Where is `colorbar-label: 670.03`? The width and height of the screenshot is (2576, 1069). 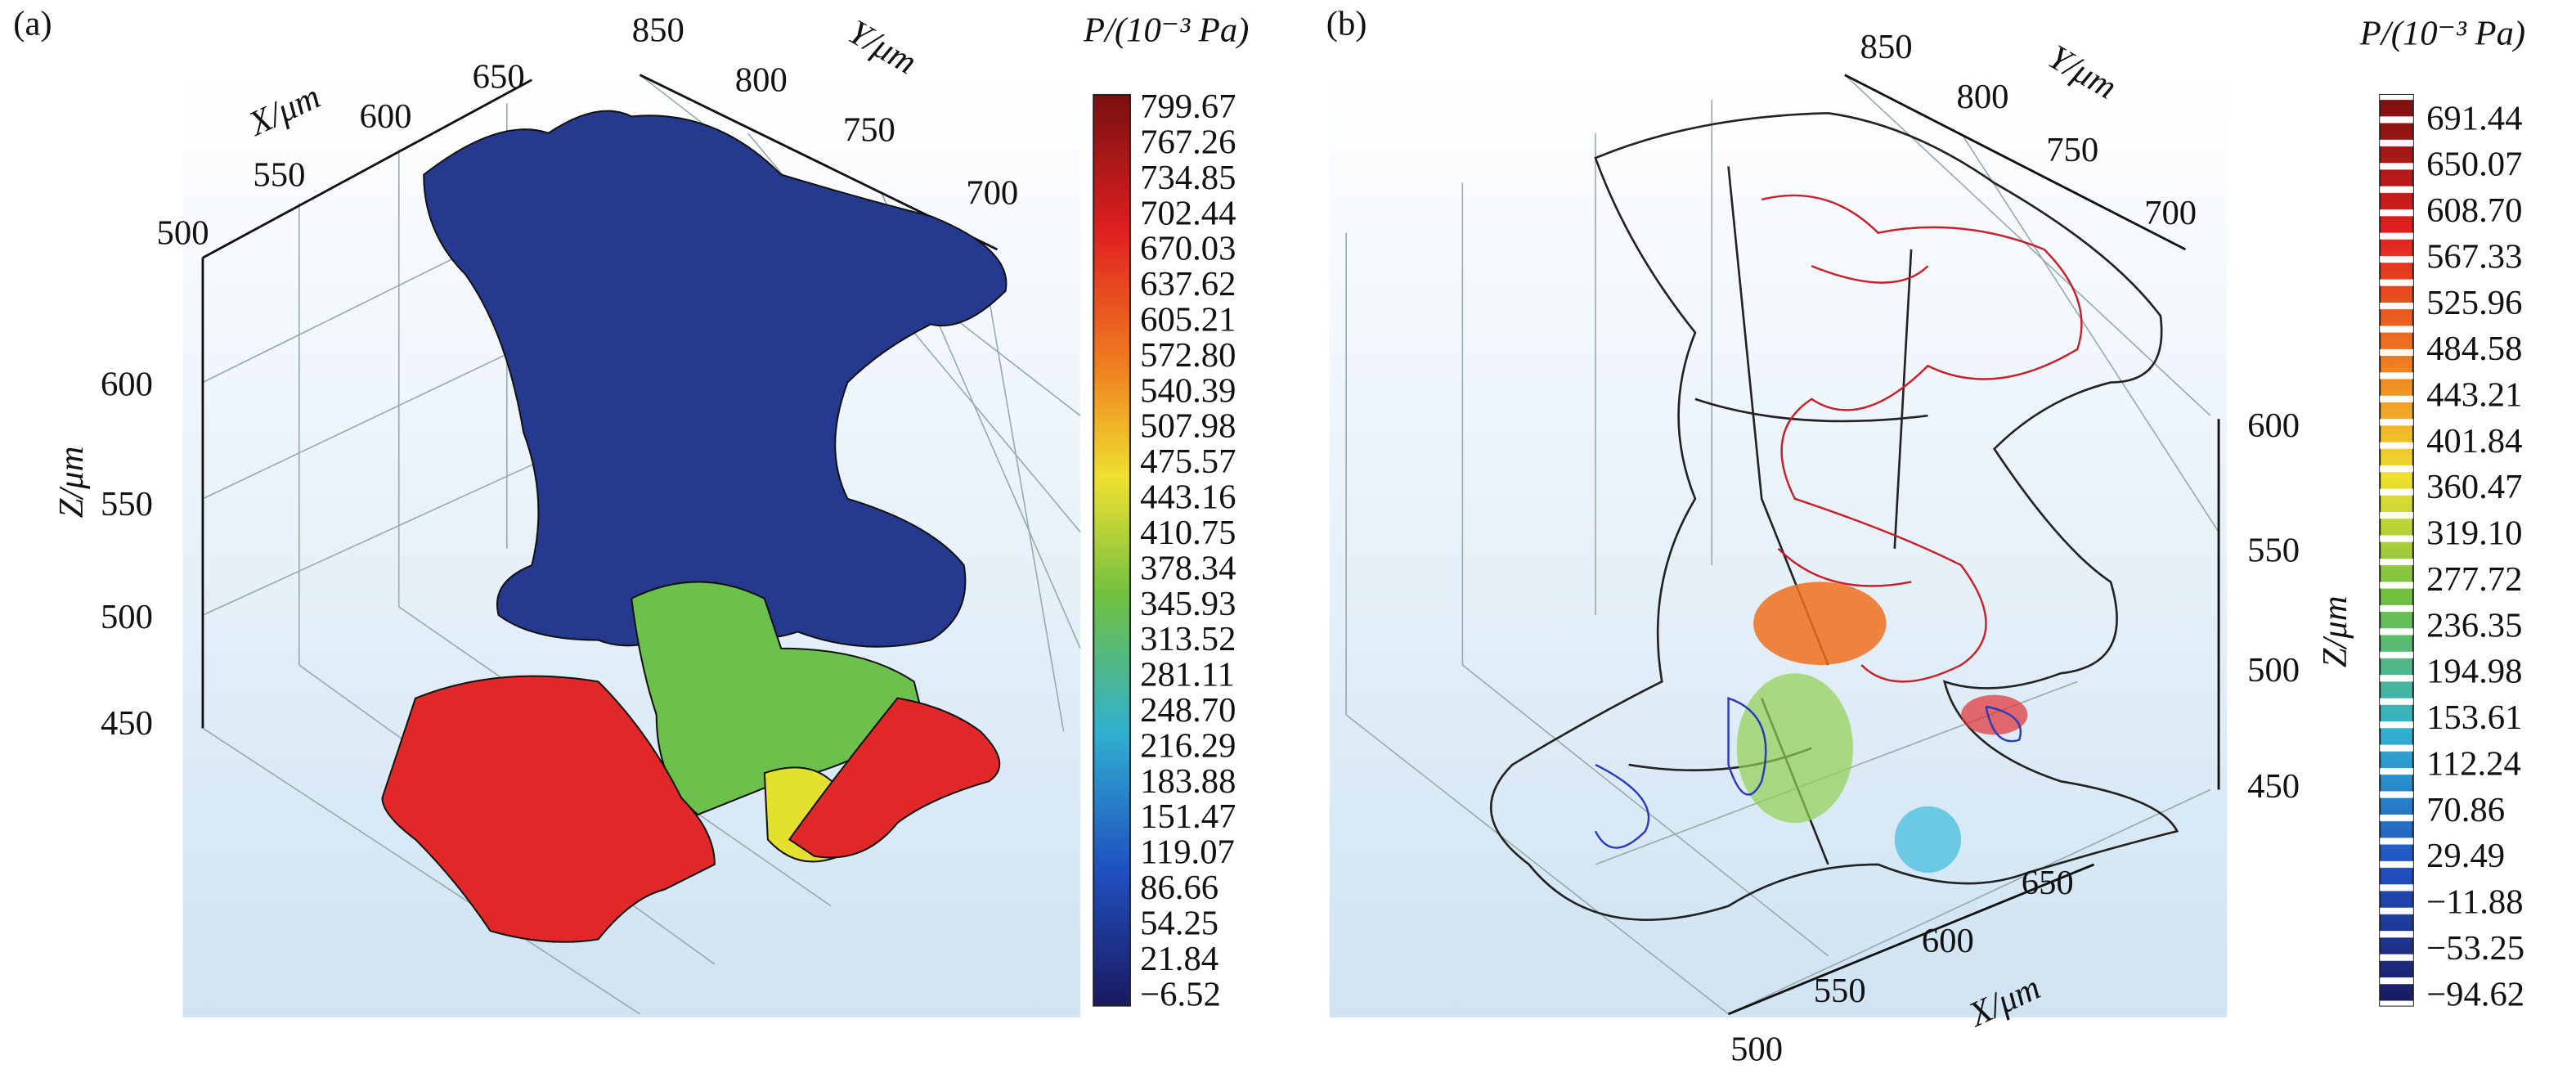 colorbar-label: 670.03 is located at coordinates (1188, 249).